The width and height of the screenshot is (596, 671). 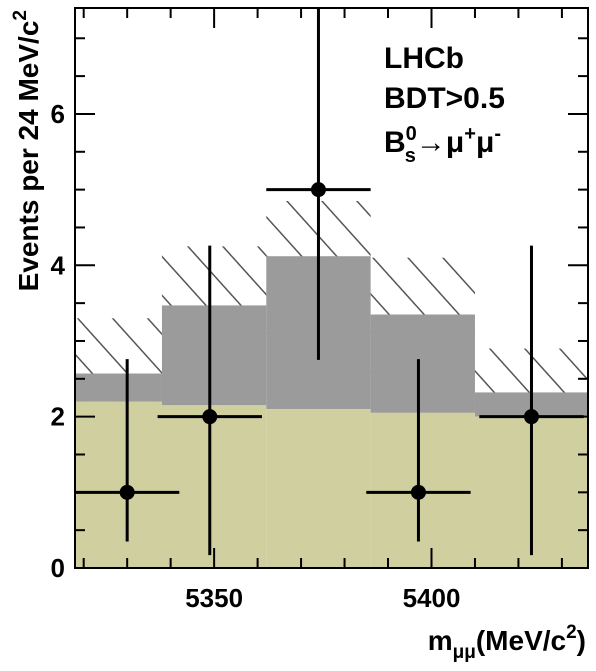 What do you see at coordinates (431, 142) in the screenshot?
I see `decay-arrow: →` at bounding box center [431, 142].